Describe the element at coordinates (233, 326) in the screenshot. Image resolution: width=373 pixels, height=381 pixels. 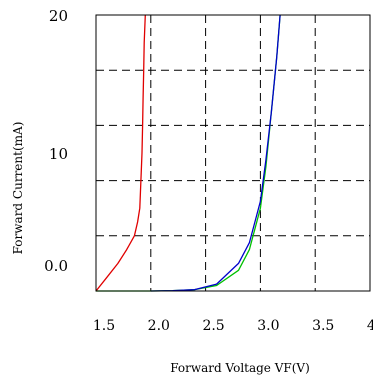
I see `x-tick-labels: 1.52.02.53.03.54.04.5` at that location.